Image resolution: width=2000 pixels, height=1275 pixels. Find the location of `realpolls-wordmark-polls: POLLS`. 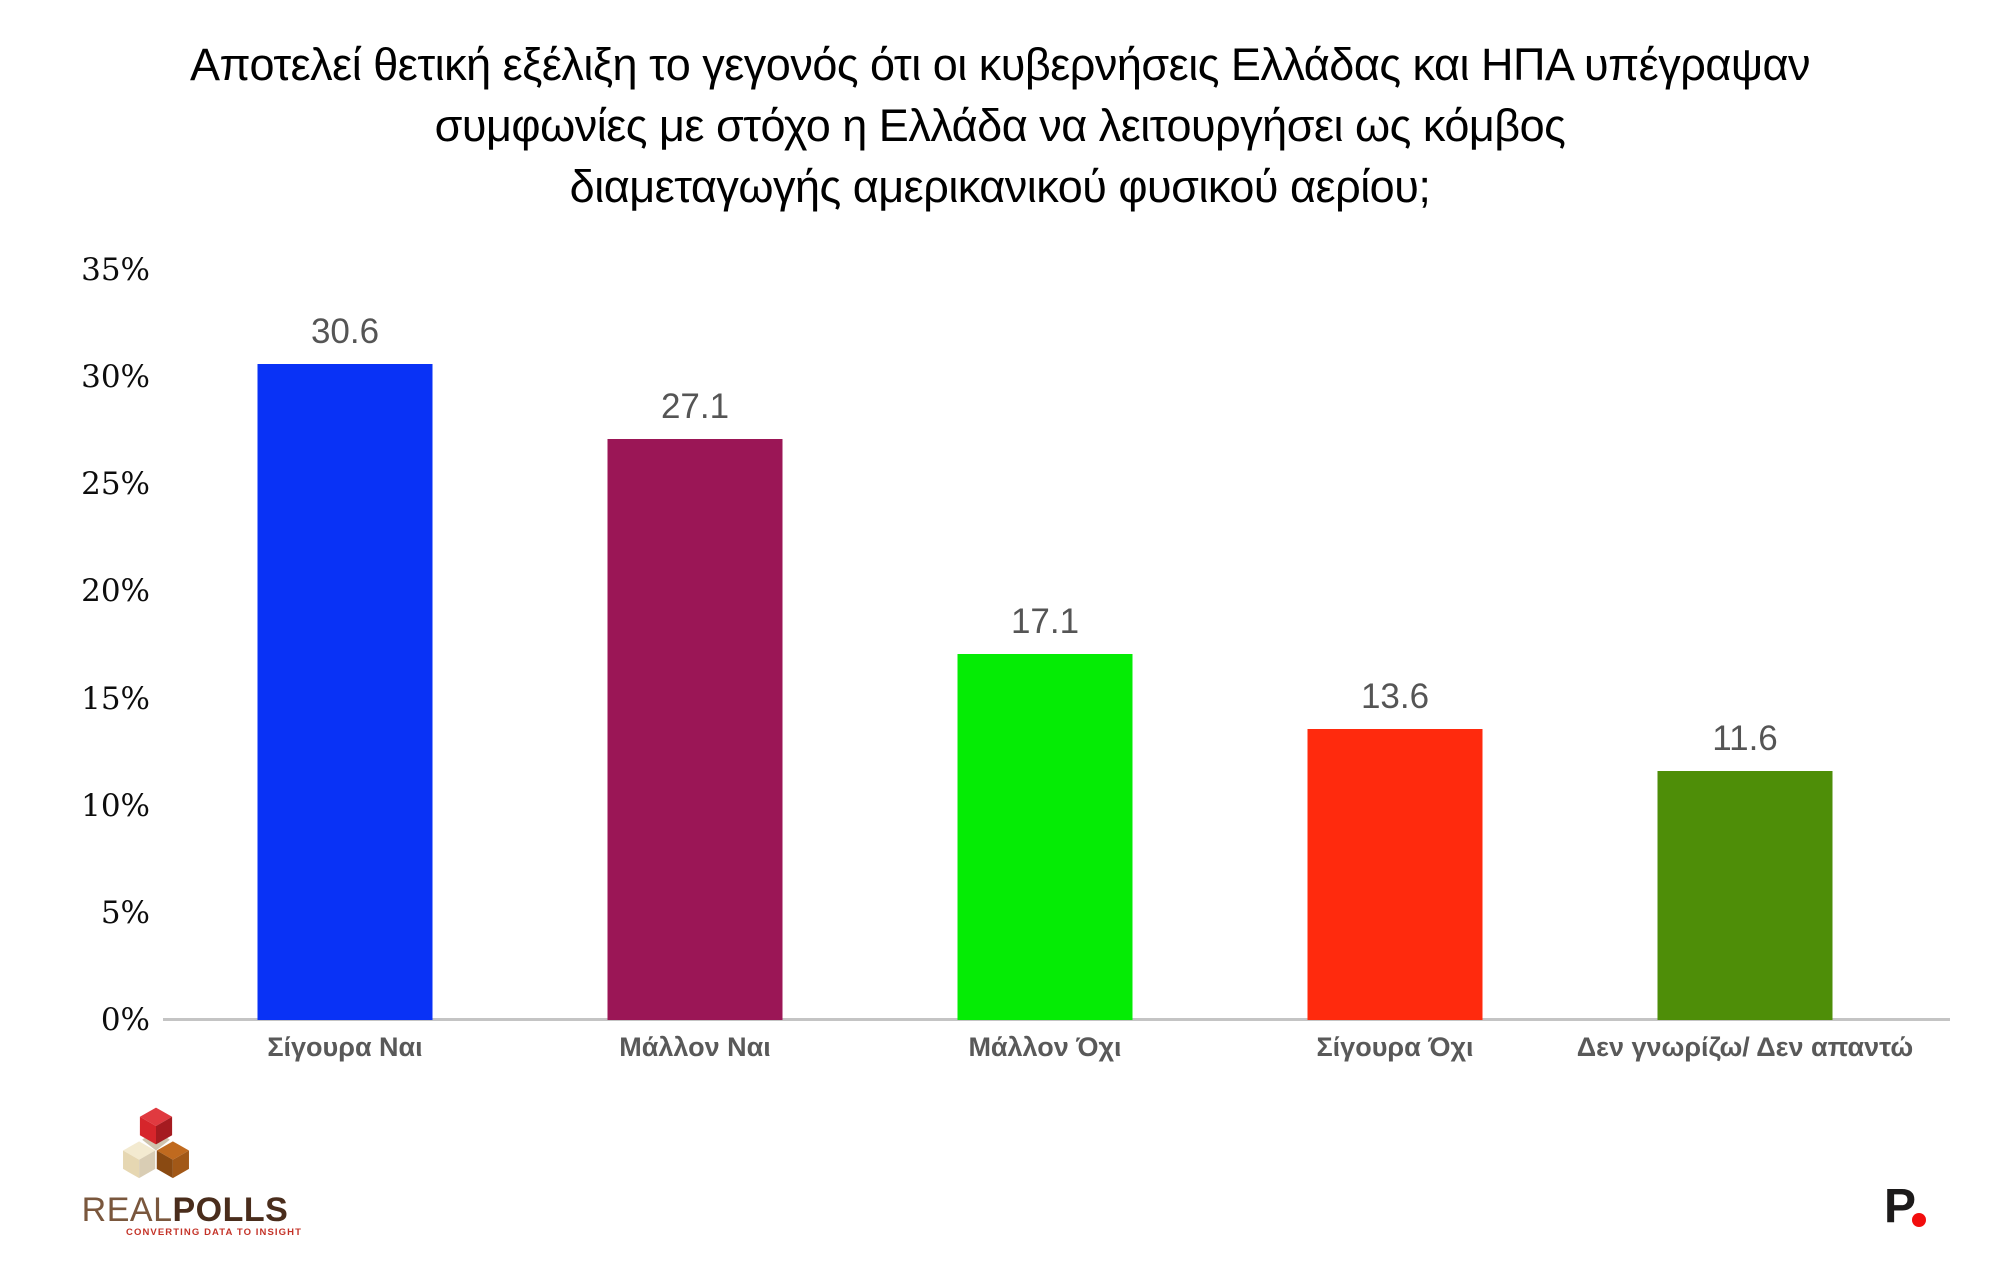

realpolls-wordmark-polls: POLLS is located at coordinates (230, 1210).